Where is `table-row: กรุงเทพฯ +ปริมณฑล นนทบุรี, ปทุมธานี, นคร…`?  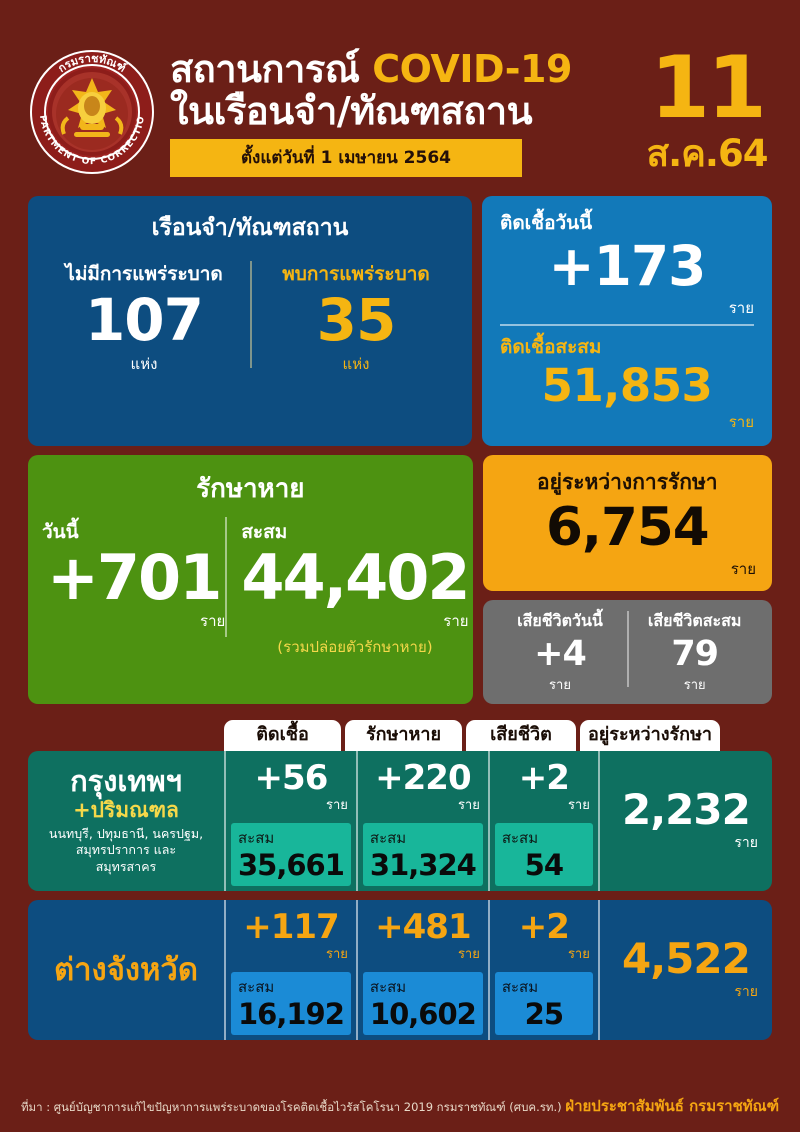
table-row: กรุงเทพฯ +ปริมณฑล นนทบุรี, ปทุมธานี, นคร… is located at coordinates (400, 820).